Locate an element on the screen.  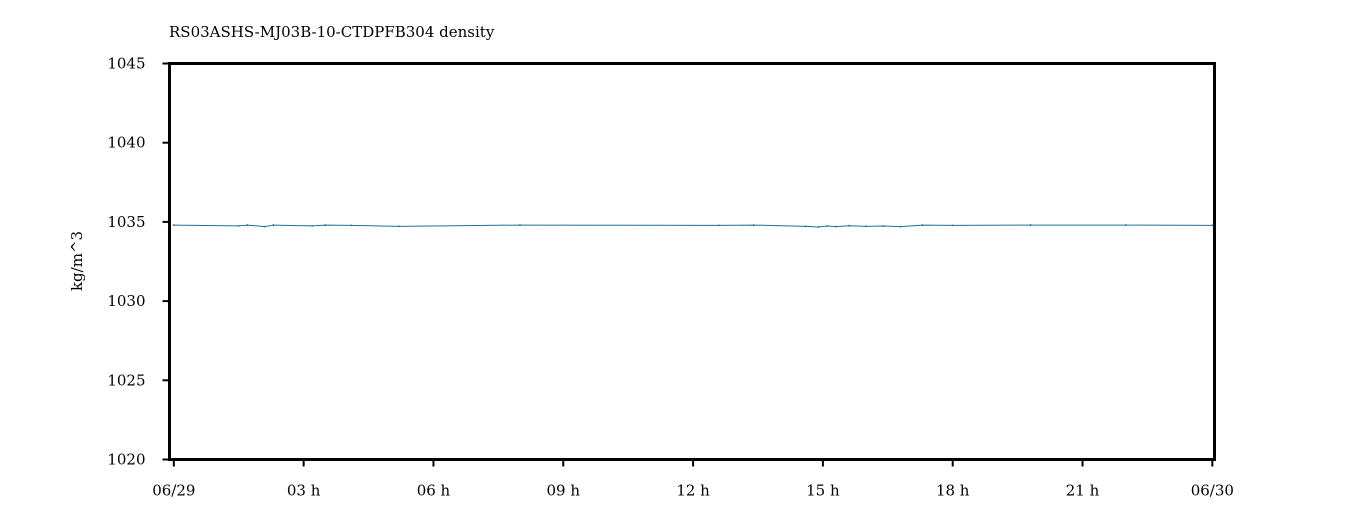
y-tick-label: 1020 is located at coordinates (126, 460).